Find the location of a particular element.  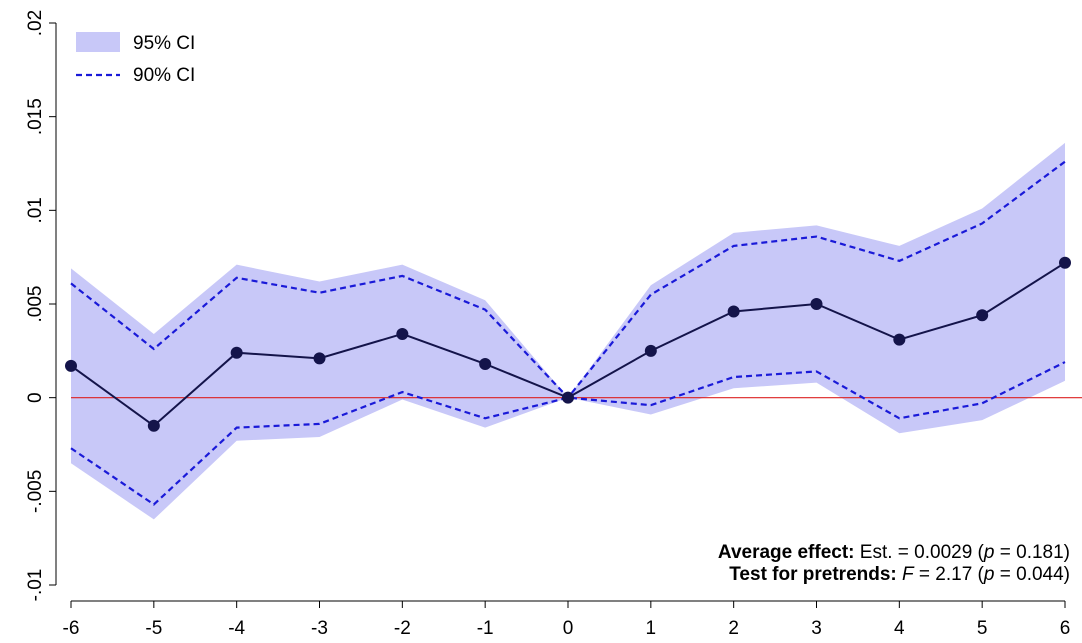

y-tick-label: .02 is located at coordinates (35, 23).